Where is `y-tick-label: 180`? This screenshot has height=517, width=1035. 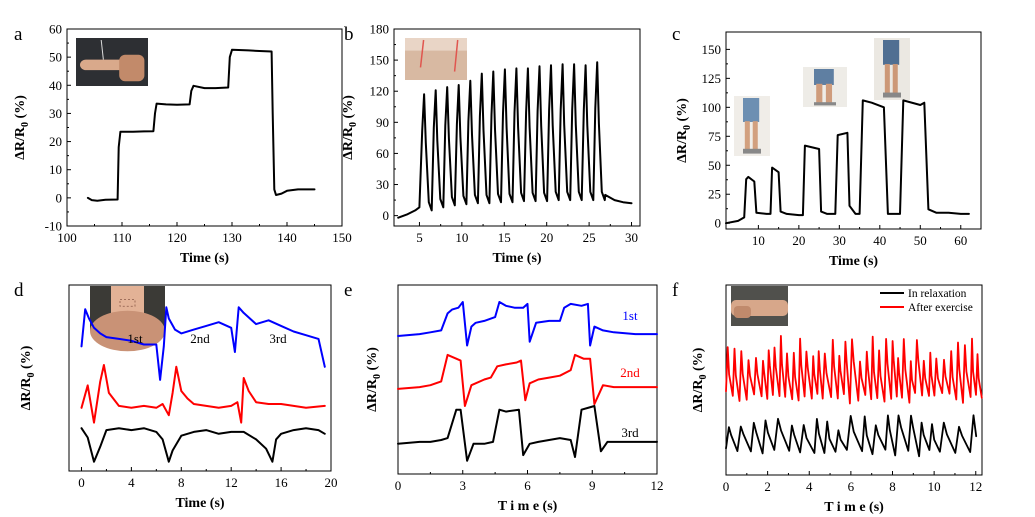
y-tick-label: 180 is located at coordinates (380, 29).